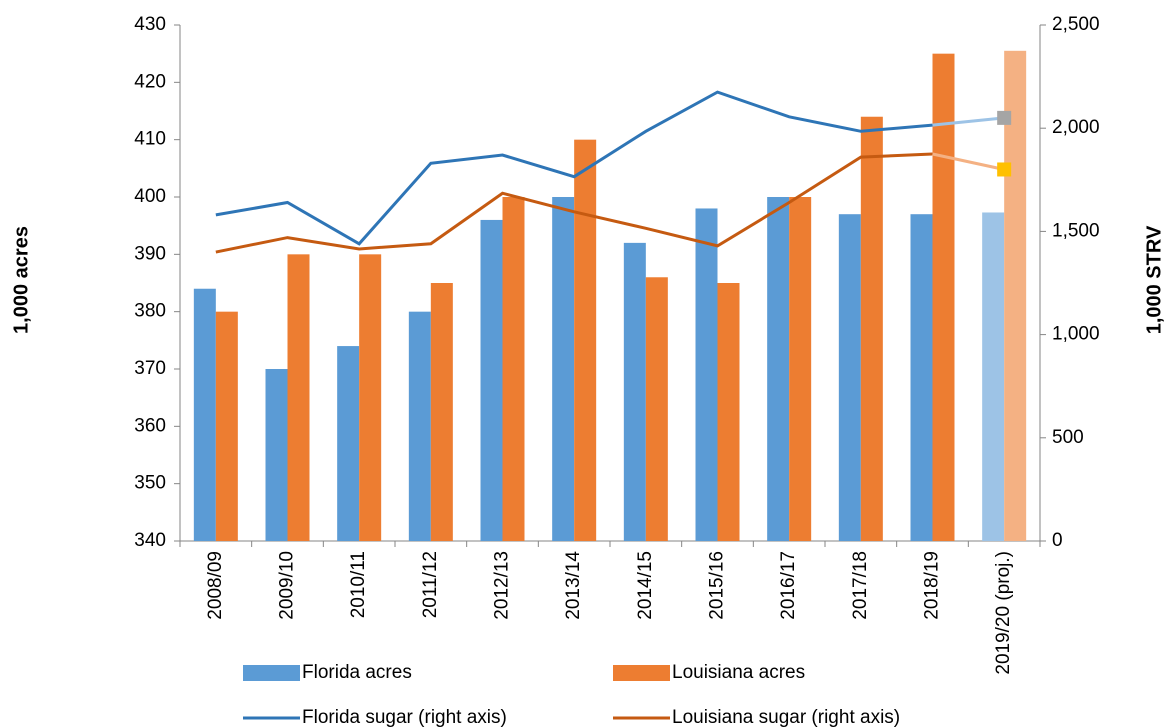  What do you see at coordinates (150, 196) in the screenshot?
I see `y-tick-label: 400` at bounding box center [150, 196].